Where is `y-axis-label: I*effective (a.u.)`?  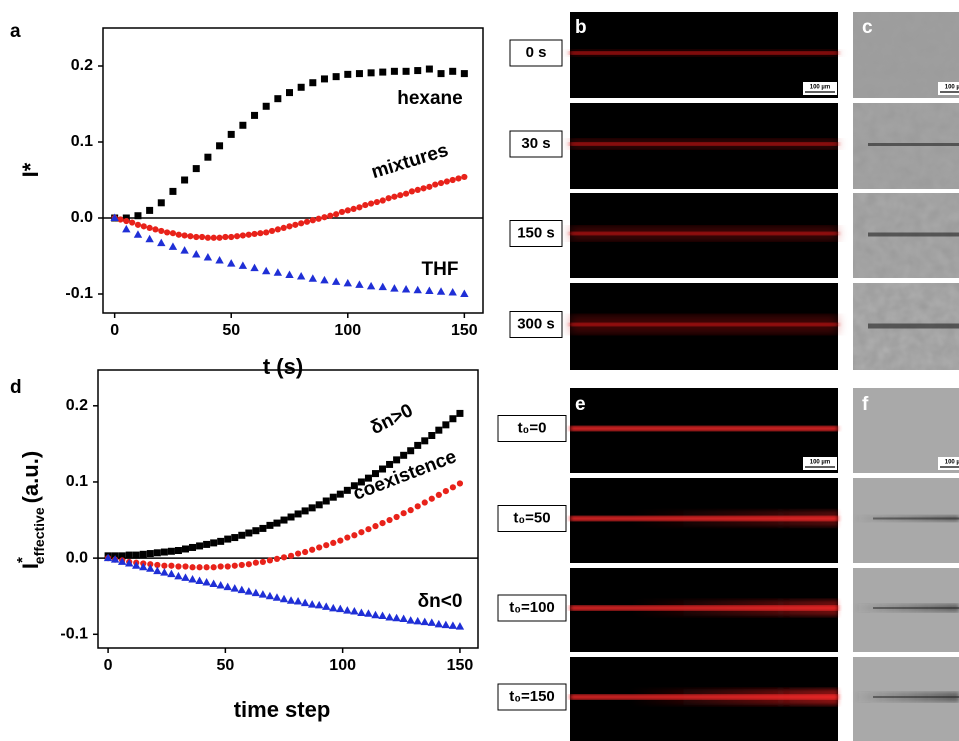
y-axis-label: I*effective (a.u.) is located at coordinates (30, 510).